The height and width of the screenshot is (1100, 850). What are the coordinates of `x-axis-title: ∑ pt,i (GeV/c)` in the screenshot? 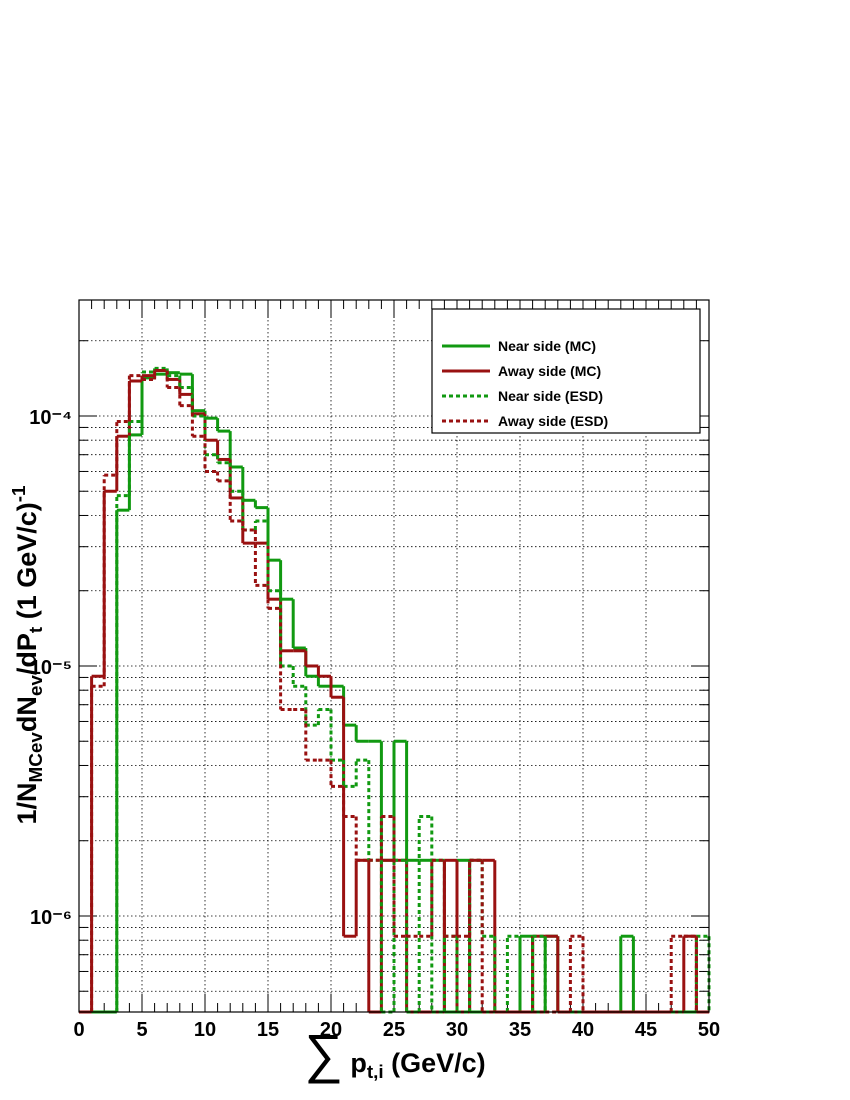 It's located at (394, 1054).